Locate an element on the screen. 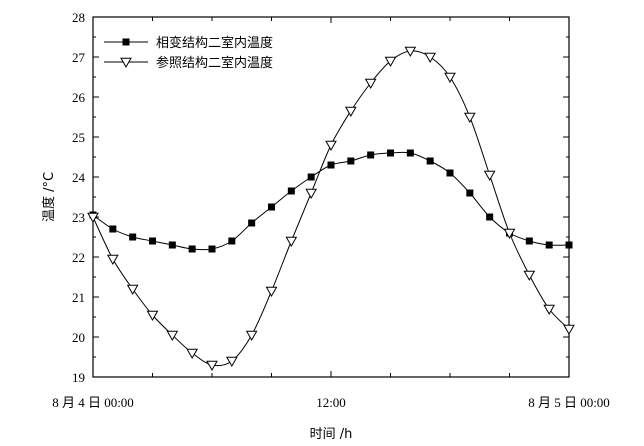  y-tick-label: 25 is located at coordinates (78, 137).